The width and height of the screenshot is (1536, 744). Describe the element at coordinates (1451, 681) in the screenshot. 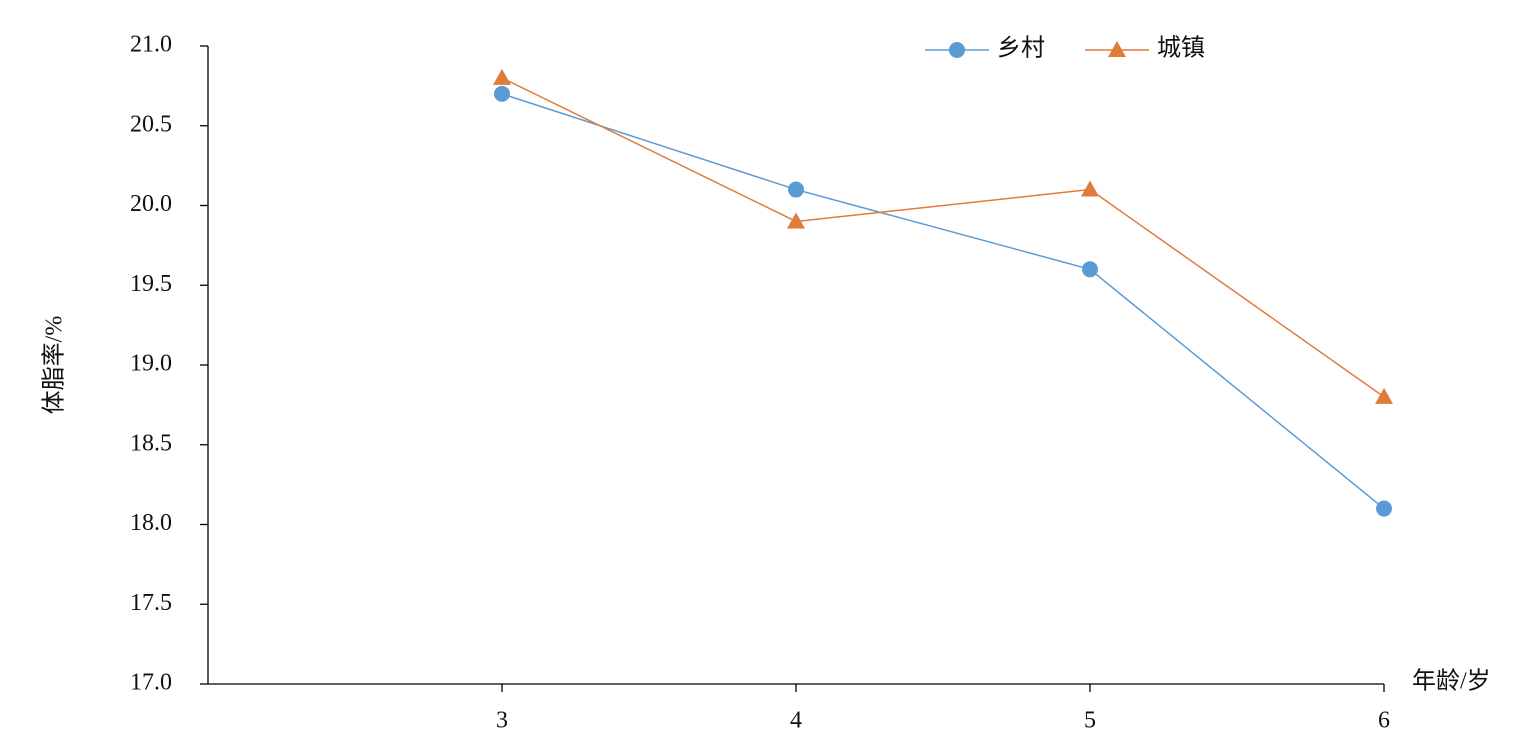

I see `x-axis-label: 年龄/岁` at that location.